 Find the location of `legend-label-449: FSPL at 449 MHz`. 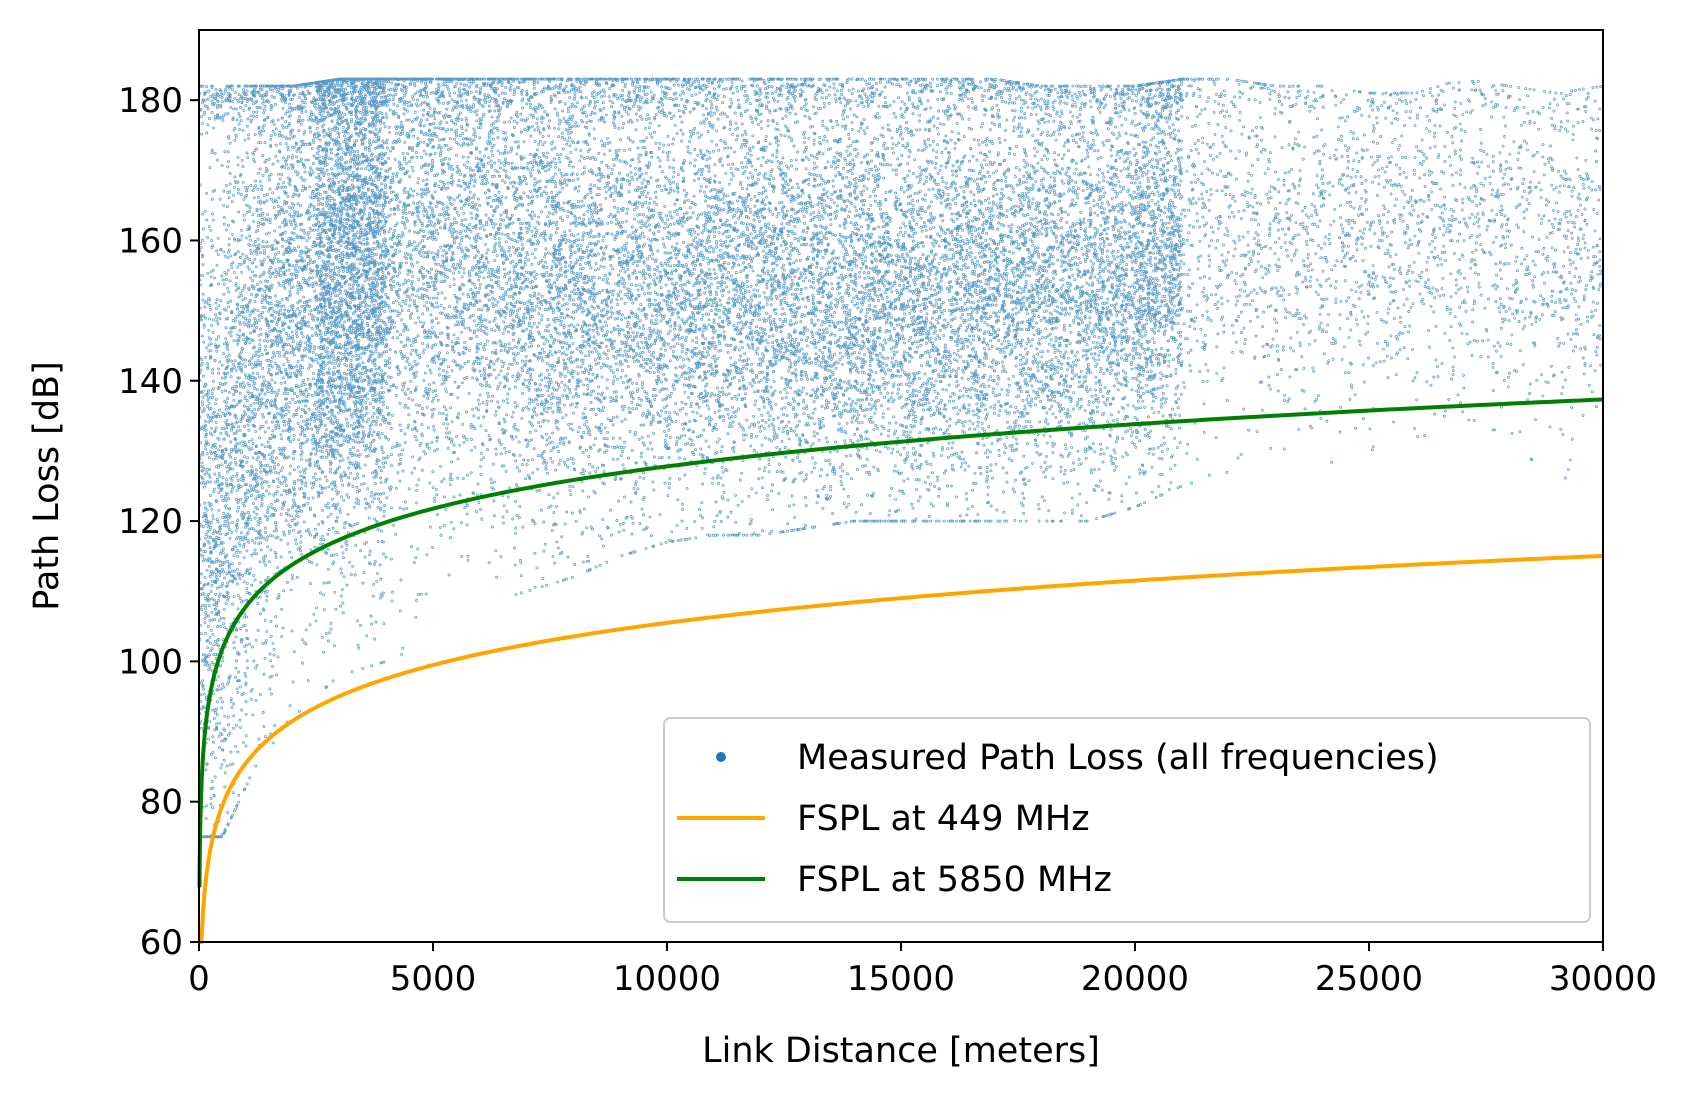

legend-label-449: FSPL at 449 MHz is located at coordinates (943, 819).